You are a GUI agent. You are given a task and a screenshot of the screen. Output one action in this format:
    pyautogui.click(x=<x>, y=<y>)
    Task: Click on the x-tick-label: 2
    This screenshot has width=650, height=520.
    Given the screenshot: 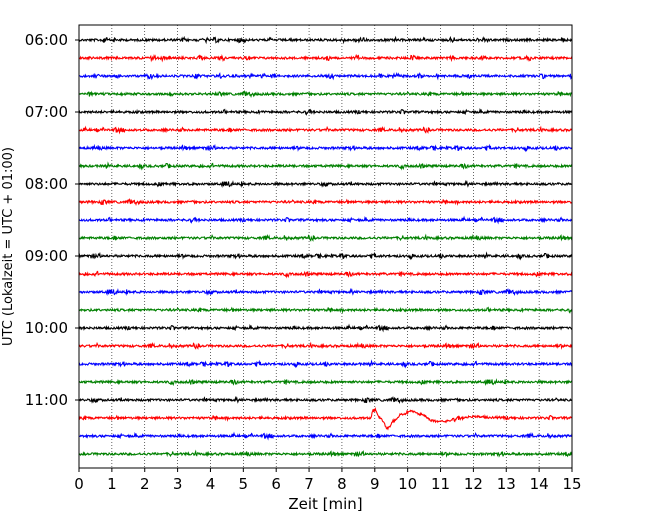 What is the action you would take?
    pyautogui.click(x=145, y=484)
    